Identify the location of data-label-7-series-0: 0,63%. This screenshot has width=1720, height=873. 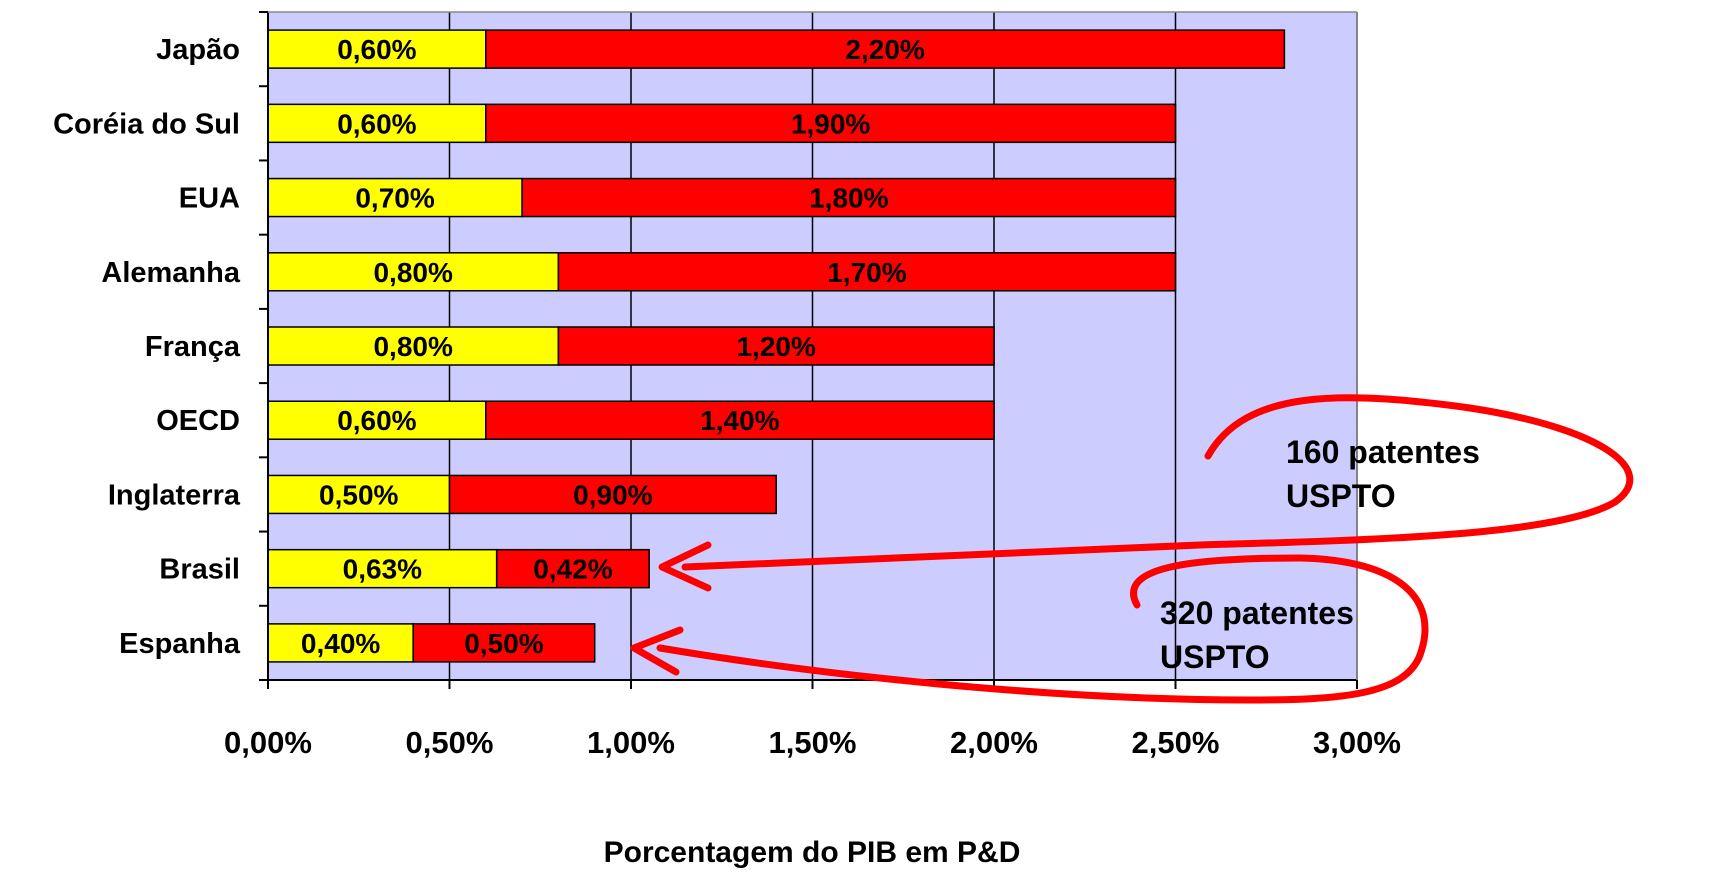
(382, 569).